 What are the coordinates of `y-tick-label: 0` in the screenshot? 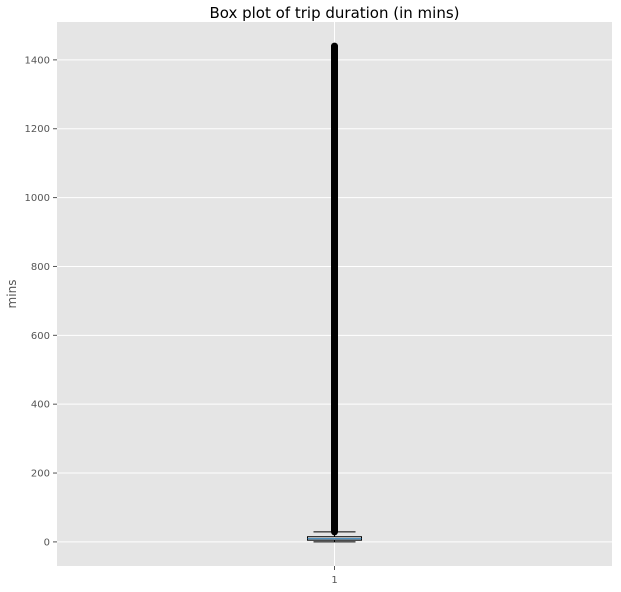 It's located at (47, 542).